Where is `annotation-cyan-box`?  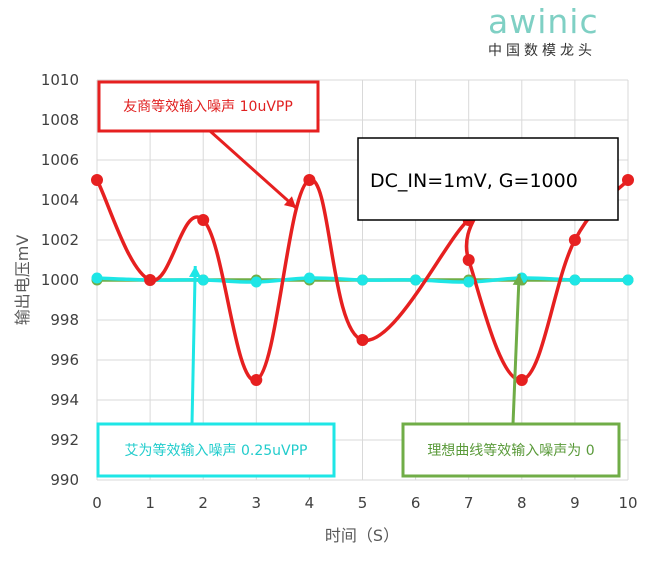
annotation-cyan-box is located at coordinates (216, 450).